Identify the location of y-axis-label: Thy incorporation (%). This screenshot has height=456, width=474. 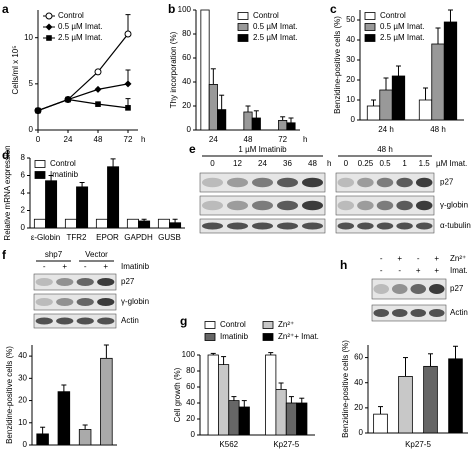
(173, 69).